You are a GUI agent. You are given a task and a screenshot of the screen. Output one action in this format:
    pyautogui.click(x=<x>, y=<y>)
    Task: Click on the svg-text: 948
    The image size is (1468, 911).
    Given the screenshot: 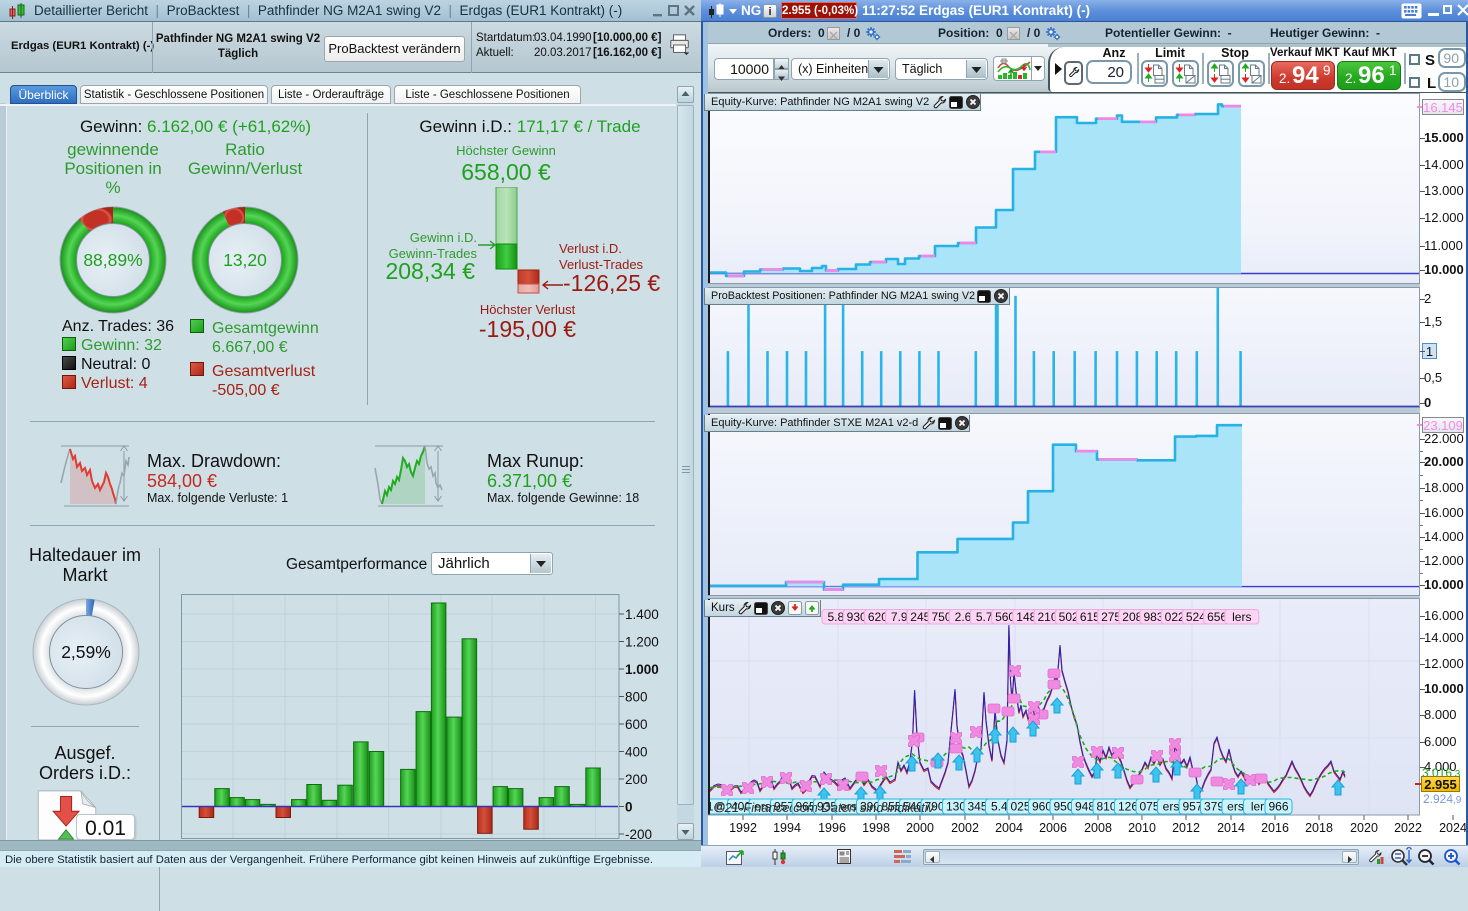 What is the action you would take?
    pyautogui.click(x=1085, y=807)
    